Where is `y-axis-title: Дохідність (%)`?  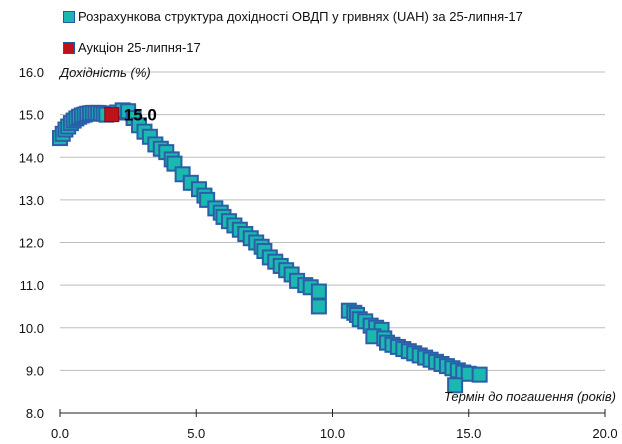
y-axis-title: Дохідність (%) is located at coordinates (104, 72).